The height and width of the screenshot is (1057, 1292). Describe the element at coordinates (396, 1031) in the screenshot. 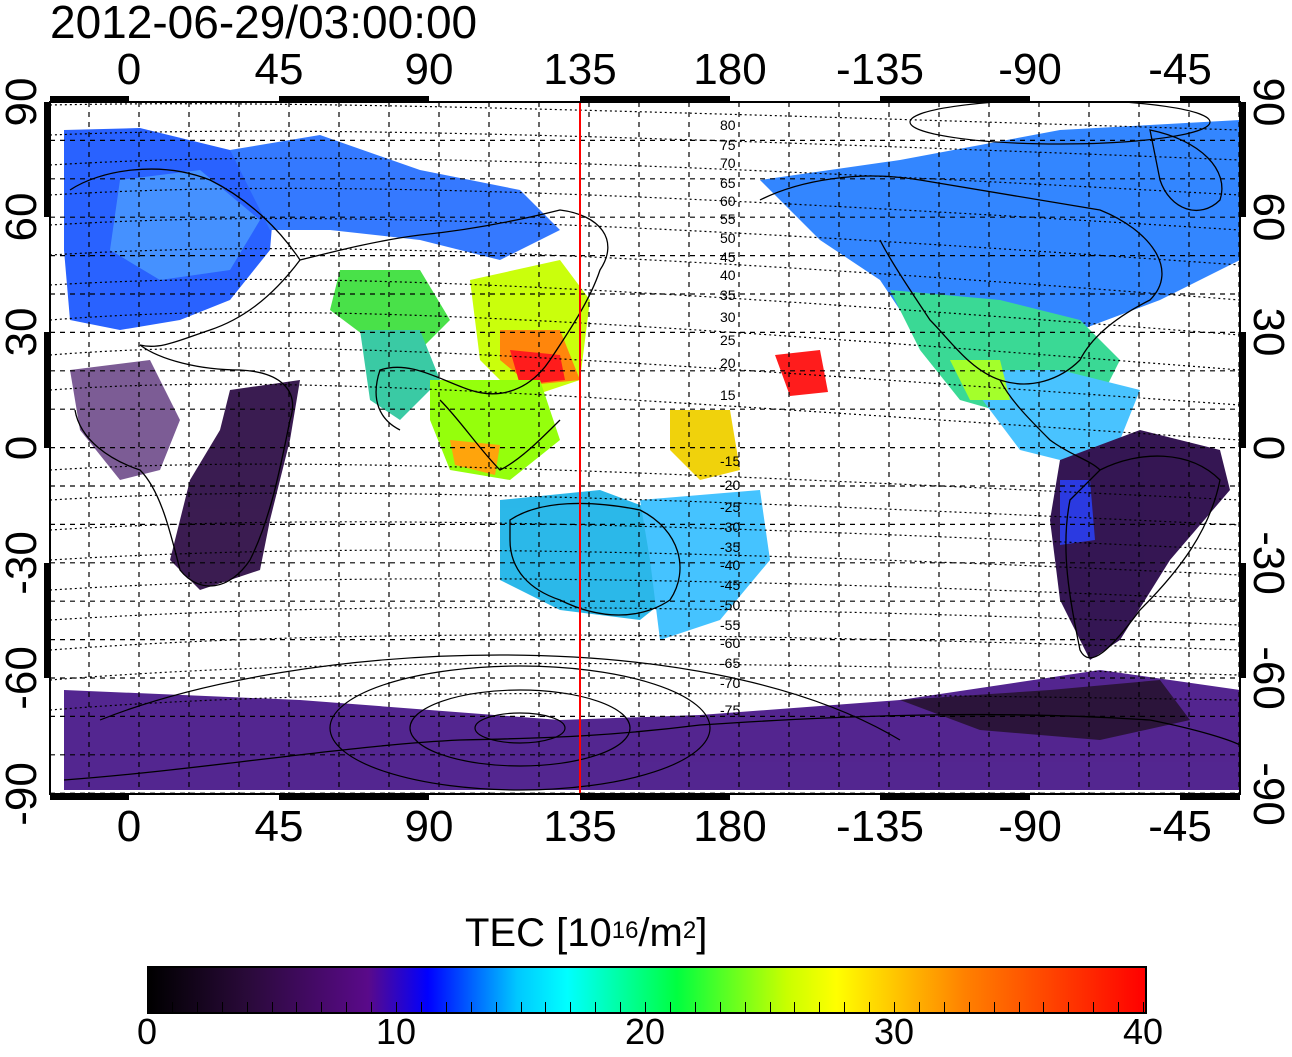

I see `colorbar-tick-label: 10` at that location.